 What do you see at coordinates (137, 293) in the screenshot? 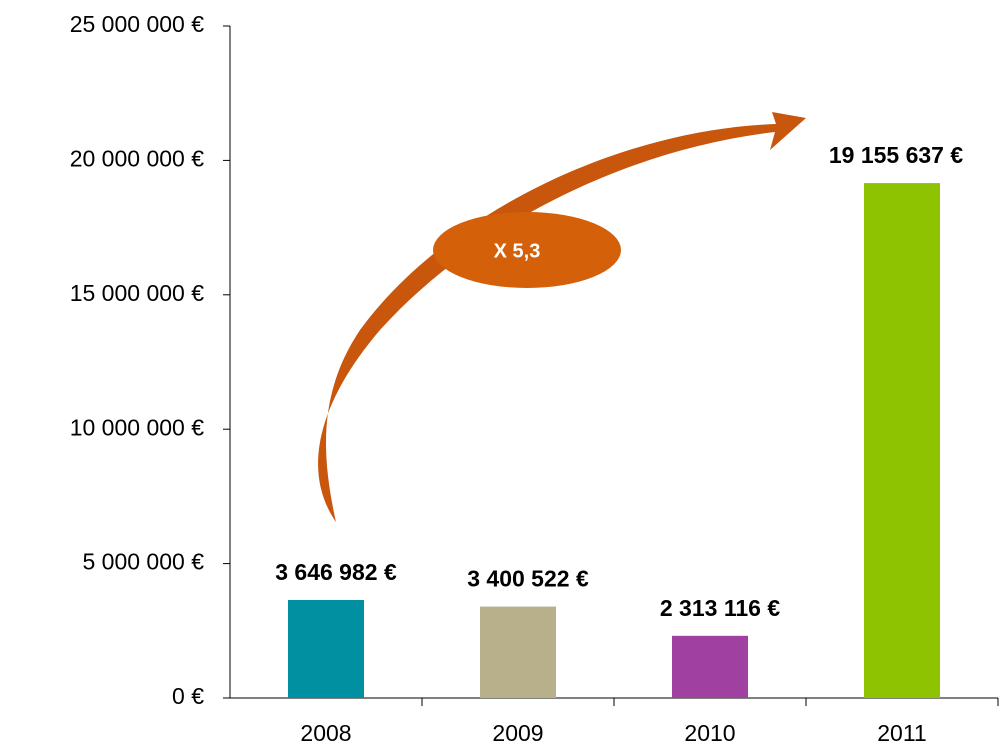
I see `y-tick-label: 15 000 000 €` at bounding box center [137, 293].